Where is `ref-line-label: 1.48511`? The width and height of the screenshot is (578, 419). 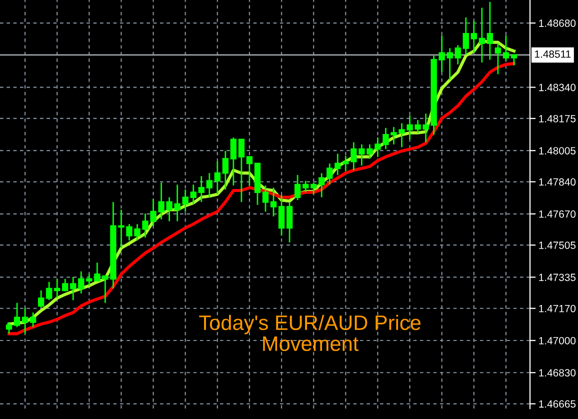
ref-line-label: 1.48511 is located at coordinates (553, 54).